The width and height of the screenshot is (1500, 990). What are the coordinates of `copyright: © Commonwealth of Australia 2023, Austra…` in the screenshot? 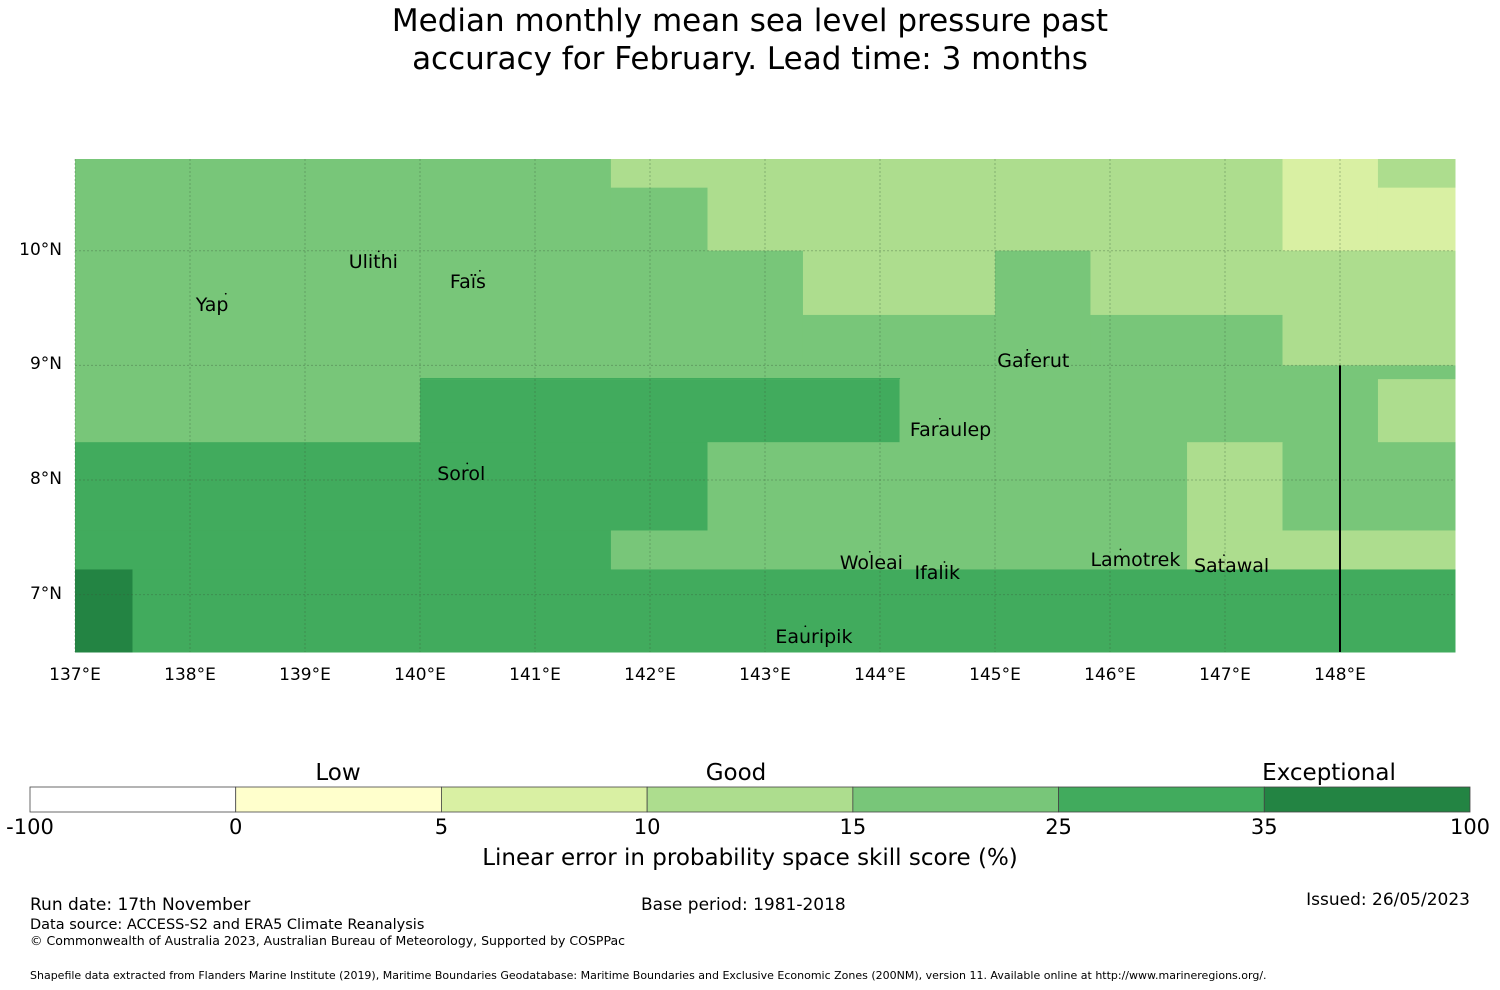 It's located at (327, 940).